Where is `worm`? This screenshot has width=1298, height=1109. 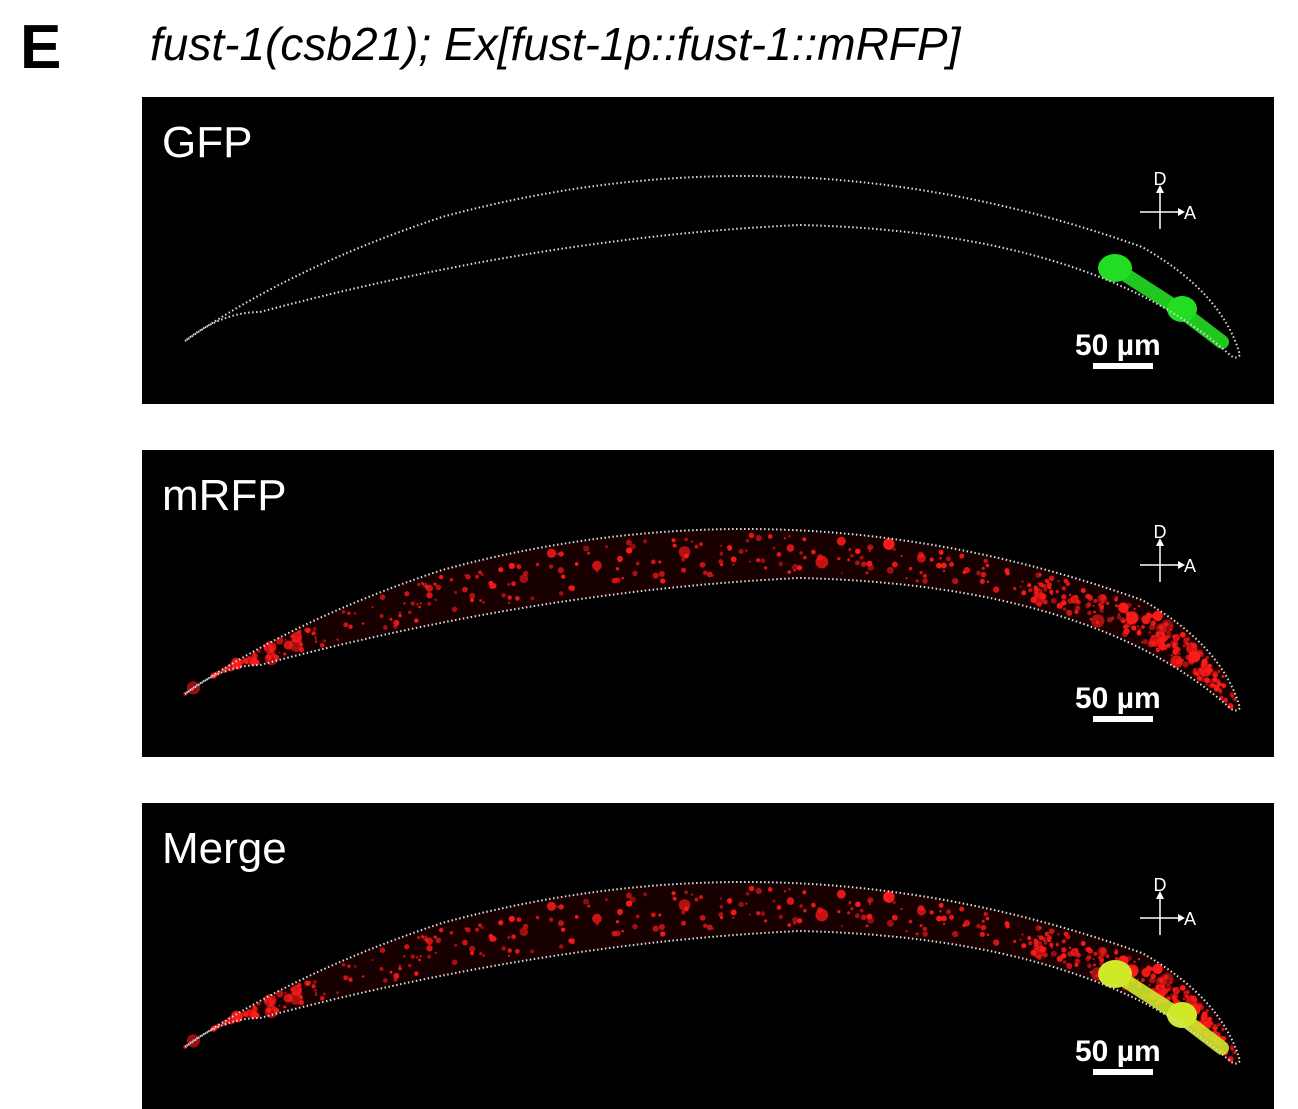 worm is located at coordinates (711, 972).